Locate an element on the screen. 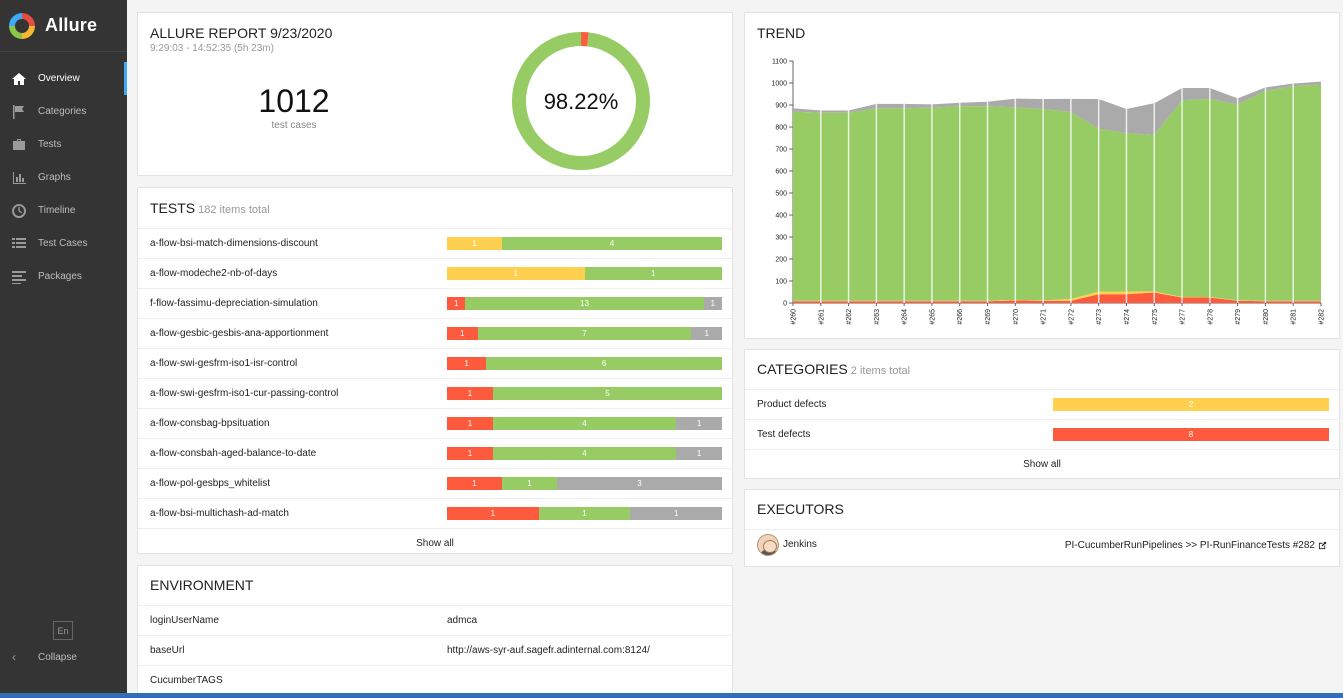  environment-title: ENVIRONMENT is located at coordinates (202, 585).